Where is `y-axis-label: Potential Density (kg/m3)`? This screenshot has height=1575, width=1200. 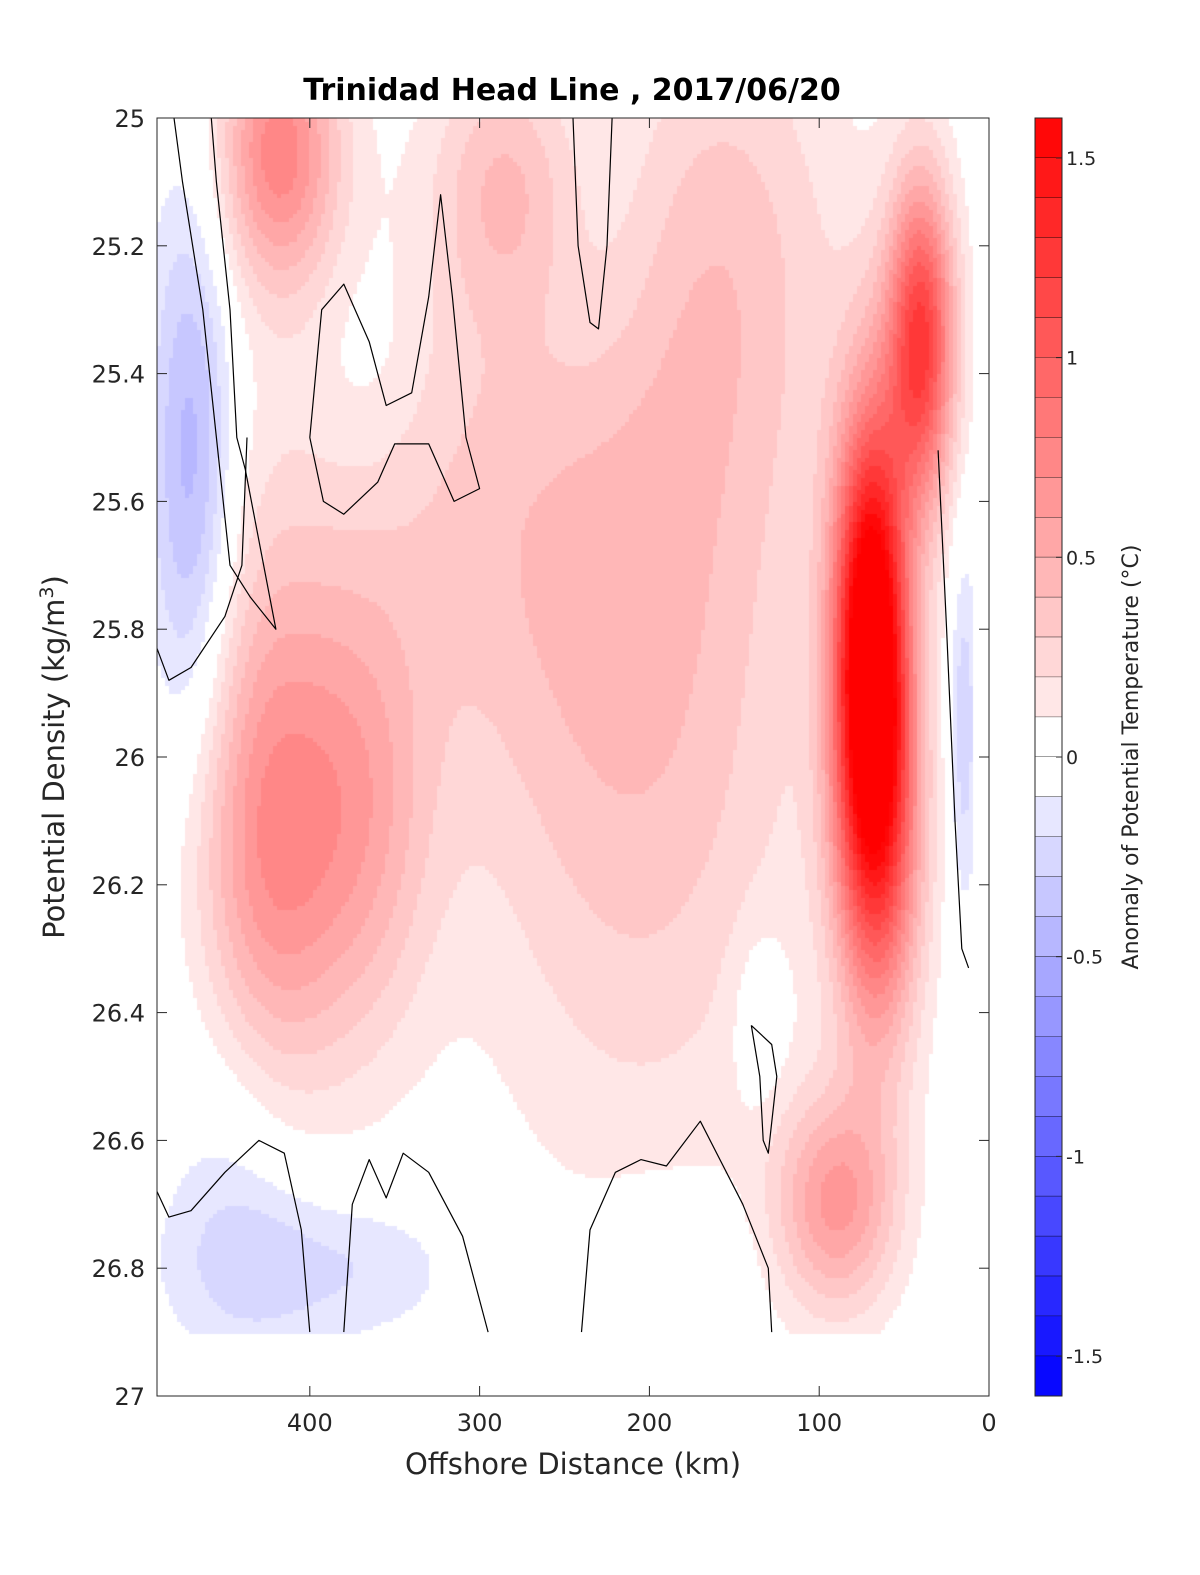
y-axis-label: Potential Density (kg/m3) is located at coordinates (53, 757).